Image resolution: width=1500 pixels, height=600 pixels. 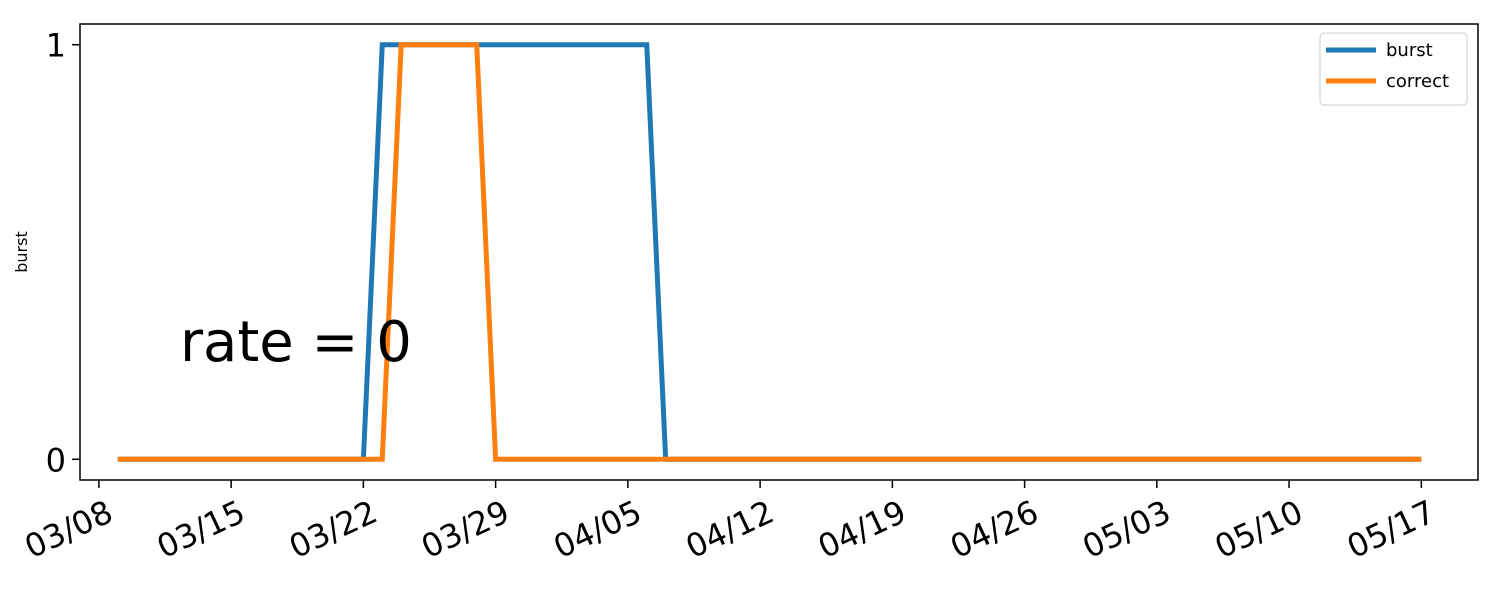 What do you see at coordinates (1393, 69) in the screenshot?
I see `legend: burst correct` at bounding box center [1393, 69].